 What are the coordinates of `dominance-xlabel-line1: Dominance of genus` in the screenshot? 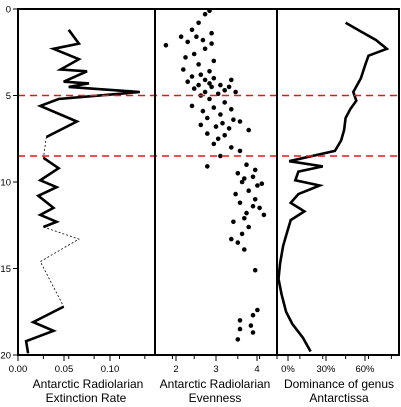 It's located at (339, 384).